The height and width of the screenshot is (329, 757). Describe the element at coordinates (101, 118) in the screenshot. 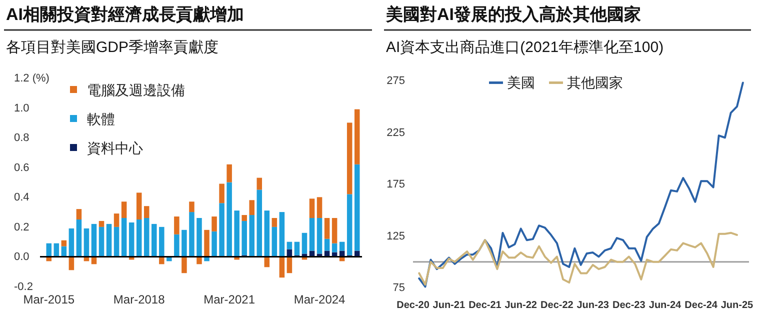

I see `legend-label: 軟體` at that location.